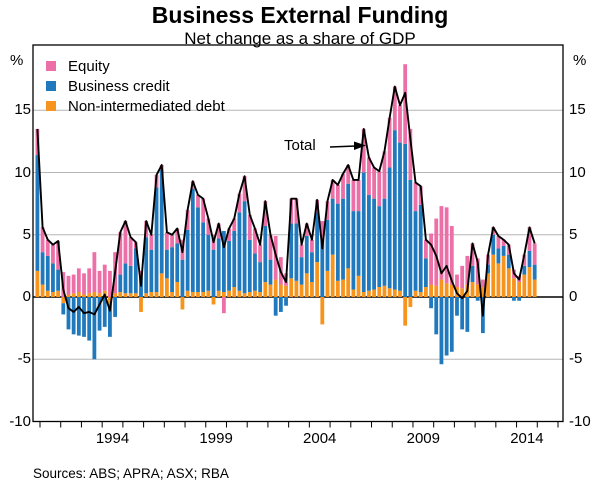 Image resolution: width=600 pixels, height=492 pixels. Describe the element at coordinates (20, 421) in the screenshot. I see `y-axis-tick-label-left: -10` at that location.